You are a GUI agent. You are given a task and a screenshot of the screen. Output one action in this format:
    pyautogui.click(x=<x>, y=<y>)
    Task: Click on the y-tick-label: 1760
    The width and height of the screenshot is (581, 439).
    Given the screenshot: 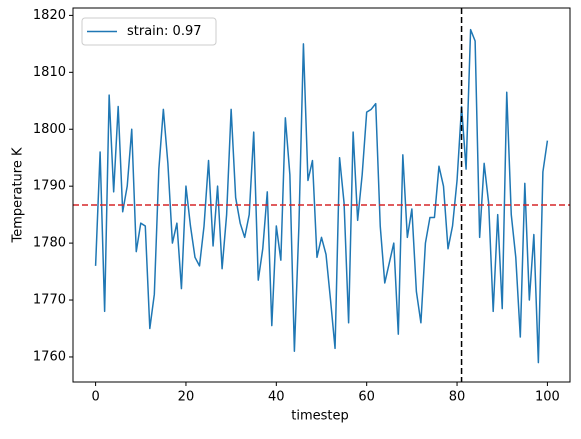 What is the action you would take?
    pyautogui.click(x=49, y=356)
    